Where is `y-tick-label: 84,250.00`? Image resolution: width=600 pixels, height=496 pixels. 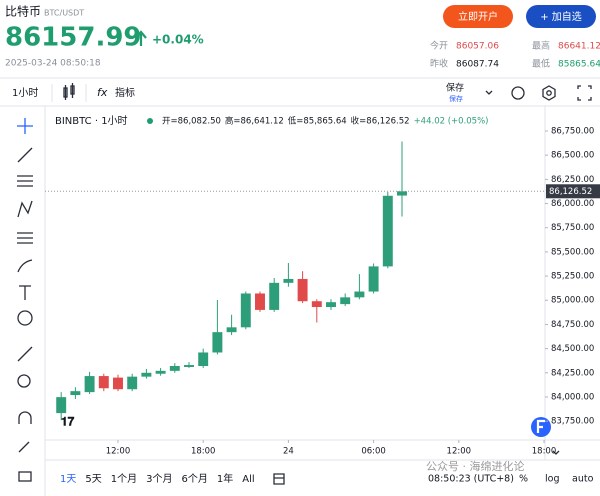 y-tick-label: 84,250.00 is located at coordinates (572, 373).